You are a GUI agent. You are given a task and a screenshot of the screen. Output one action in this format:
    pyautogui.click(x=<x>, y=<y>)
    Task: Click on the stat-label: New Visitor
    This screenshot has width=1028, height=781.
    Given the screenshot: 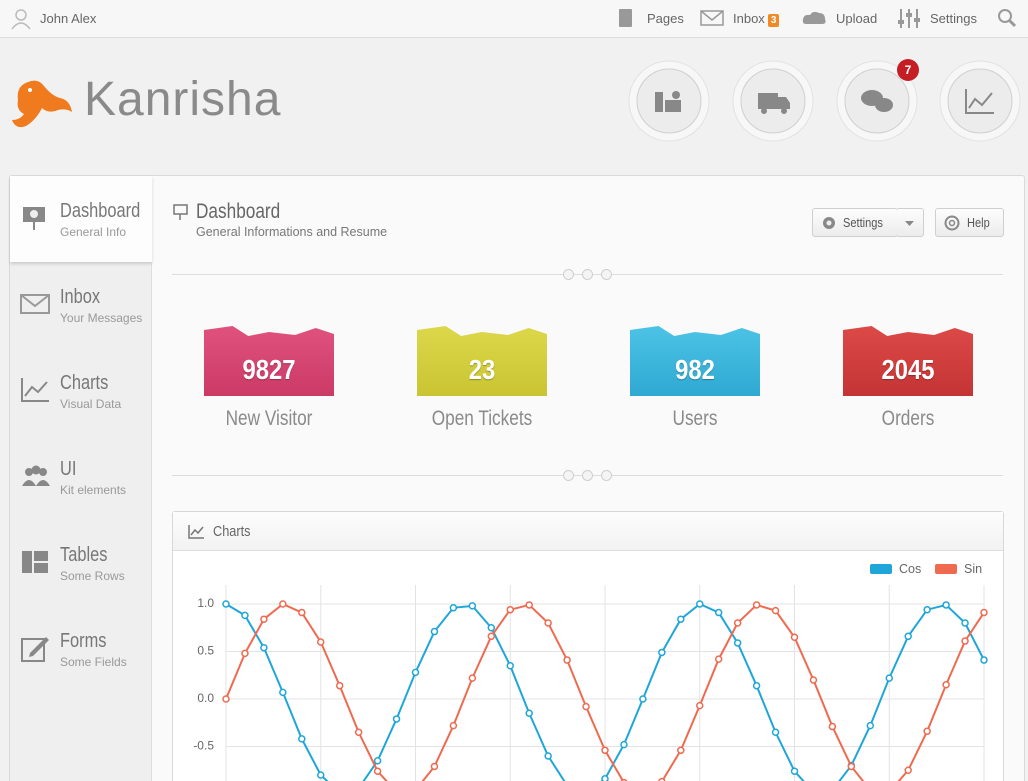 What is the action you would take?
    pyautogui.click(x=269, y=418)
    